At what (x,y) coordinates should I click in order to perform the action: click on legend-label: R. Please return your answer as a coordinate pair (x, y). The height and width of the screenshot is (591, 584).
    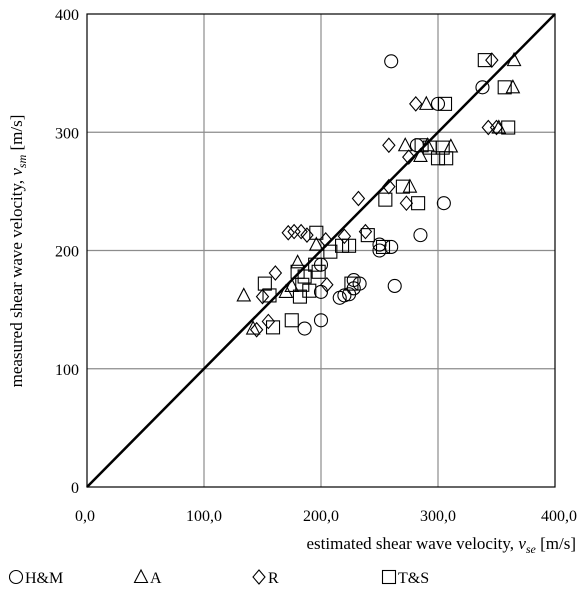
    Looking at the image, I should click on (273, 578).